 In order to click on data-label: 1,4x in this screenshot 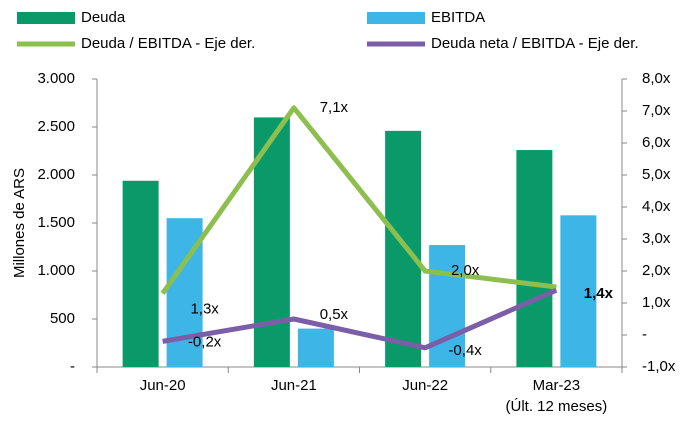, I will do `click(599, 293)`.